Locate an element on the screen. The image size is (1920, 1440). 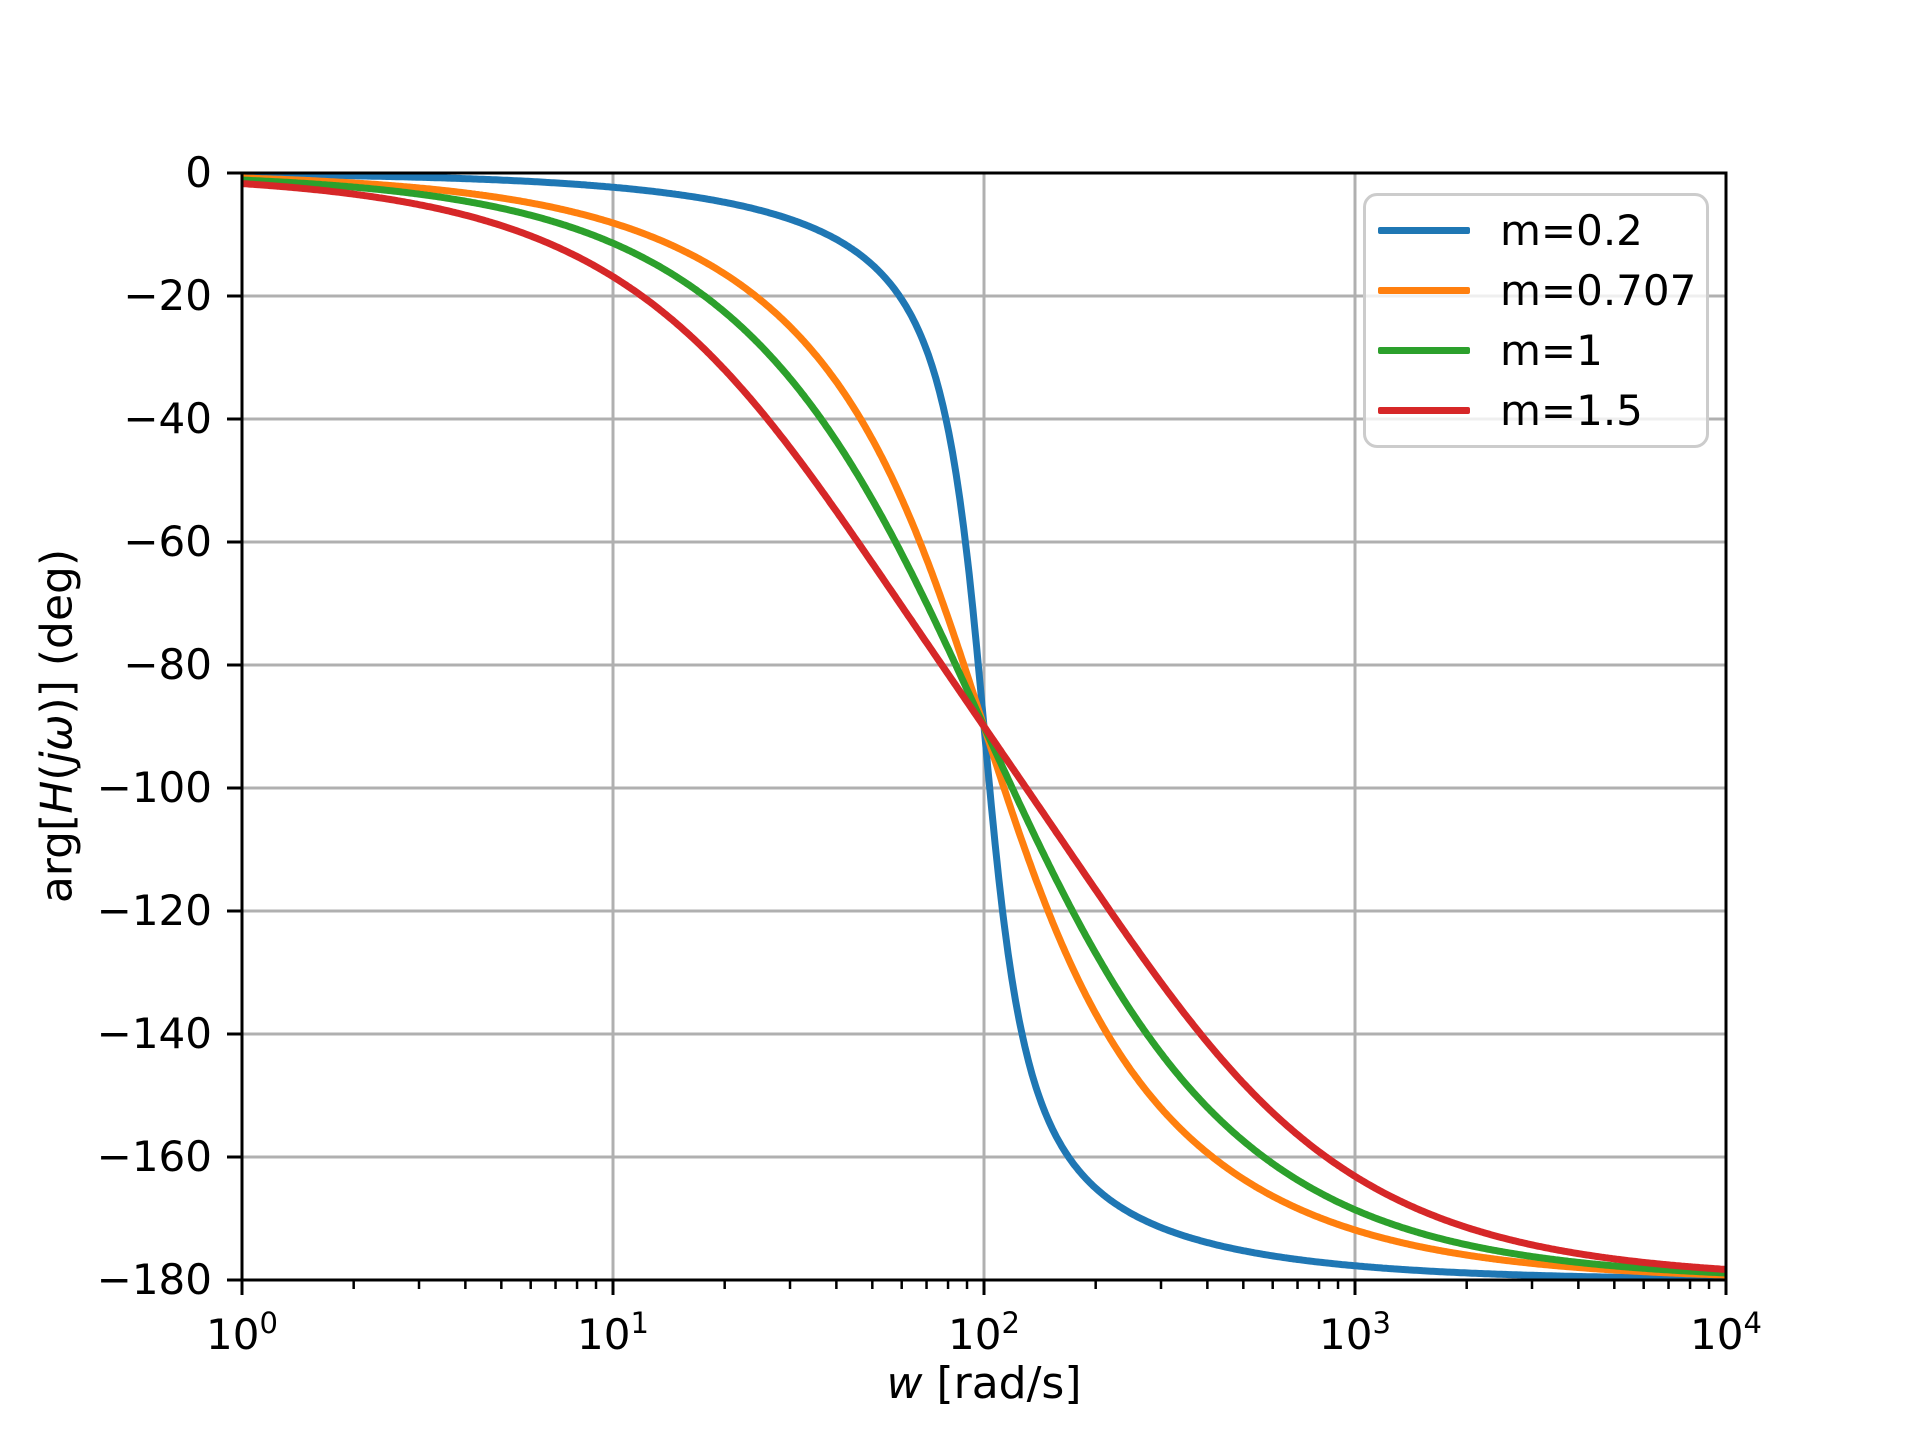
y-tick-label-0: 0 is located at coordinates (198, 172).